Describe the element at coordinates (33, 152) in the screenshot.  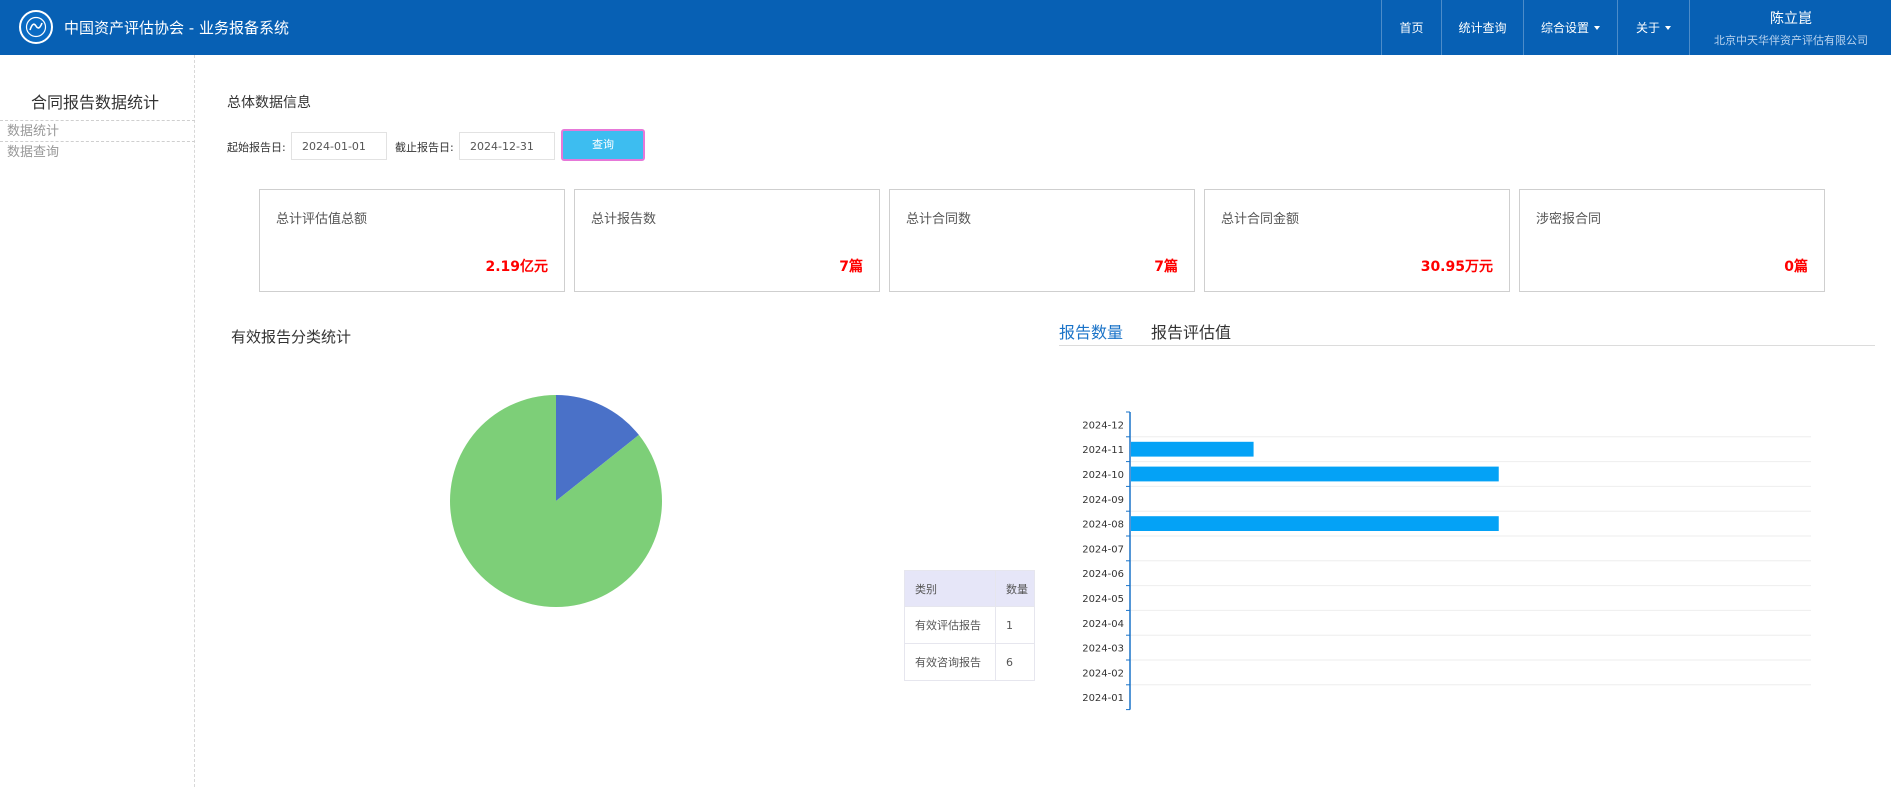
I see `sidebar-item-data-query: 数据查询` at that location.